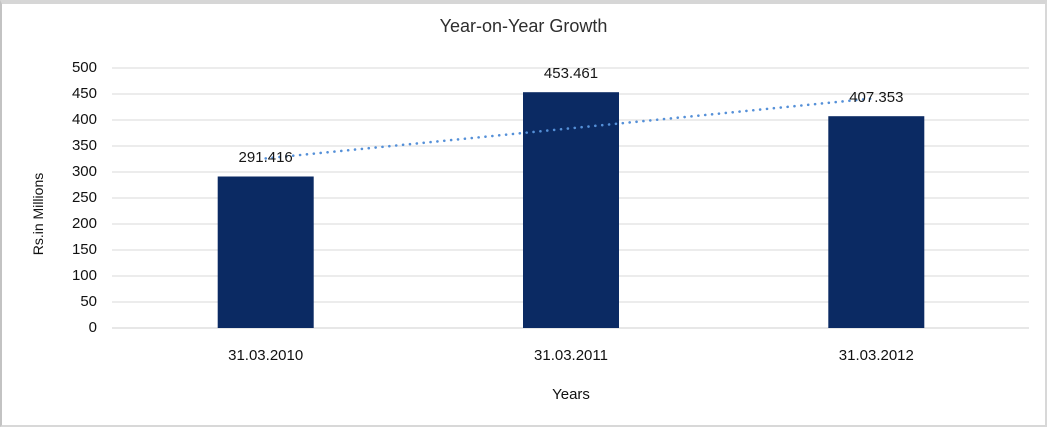 The width and height of the screenshot is (1053, 432). What do you see at coordinates (876, 355) in the screenshot?
I see `x-category-label-31.03.2012: 31.03.2012` at bounding box center [876, 355].